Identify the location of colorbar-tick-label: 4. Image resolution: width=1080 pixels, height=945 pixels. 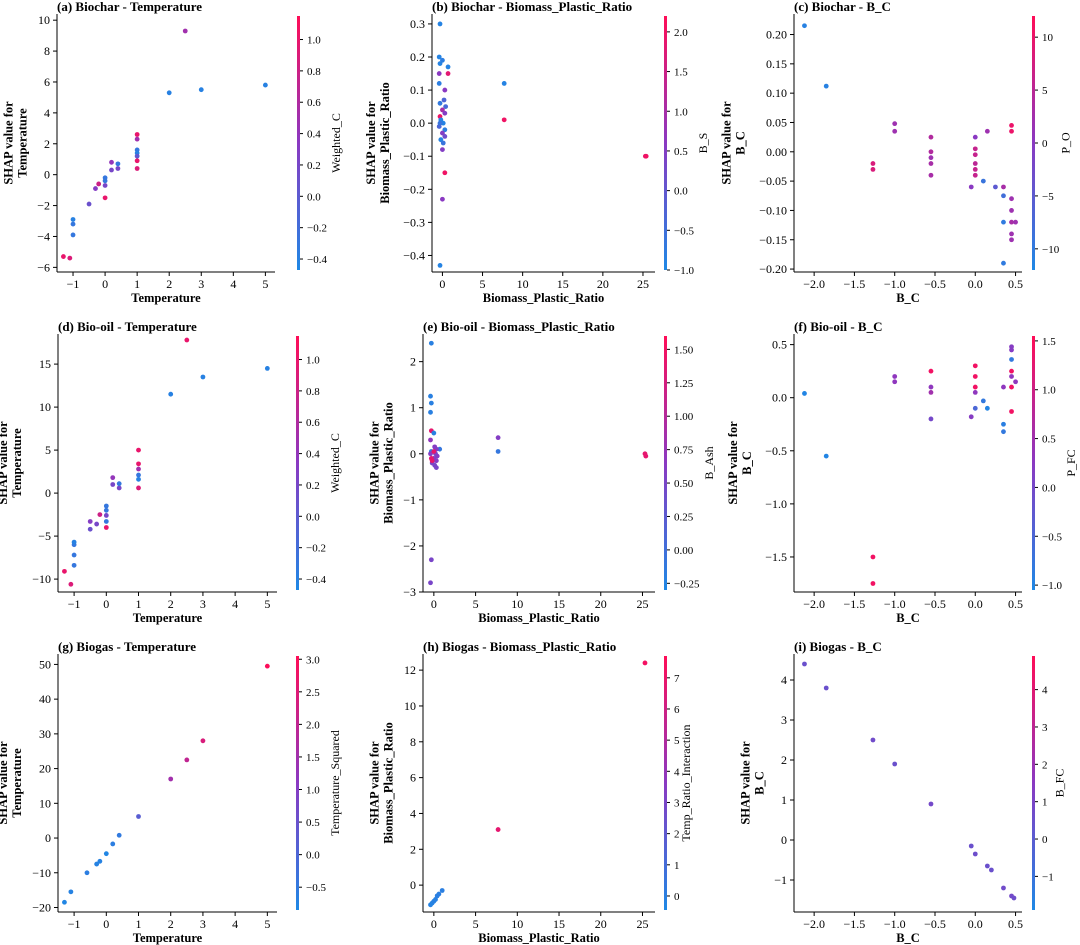
(1045, 691).